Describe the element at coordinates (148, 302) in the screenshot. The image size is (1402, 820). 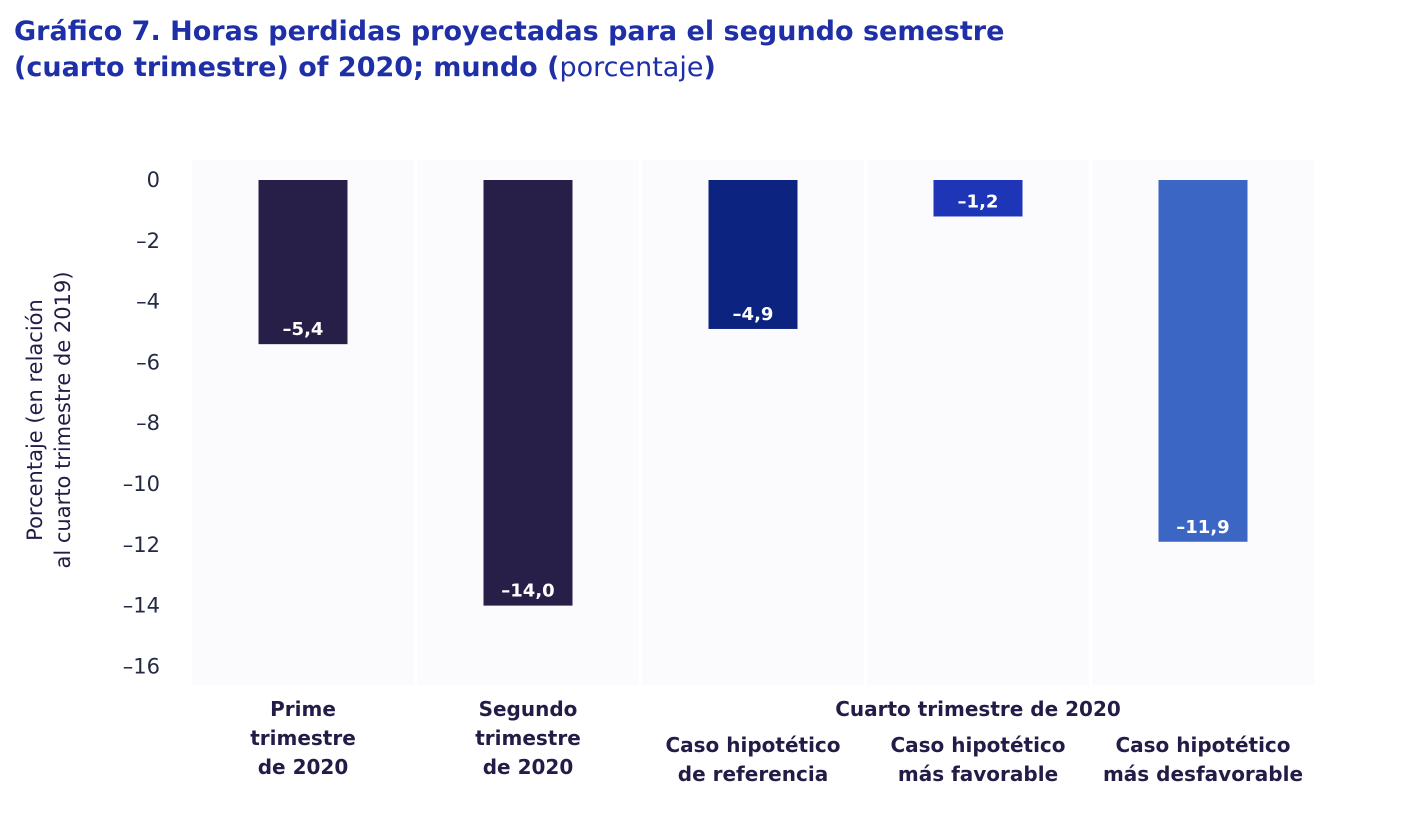
I see `y-tick-label: –4` at that location.